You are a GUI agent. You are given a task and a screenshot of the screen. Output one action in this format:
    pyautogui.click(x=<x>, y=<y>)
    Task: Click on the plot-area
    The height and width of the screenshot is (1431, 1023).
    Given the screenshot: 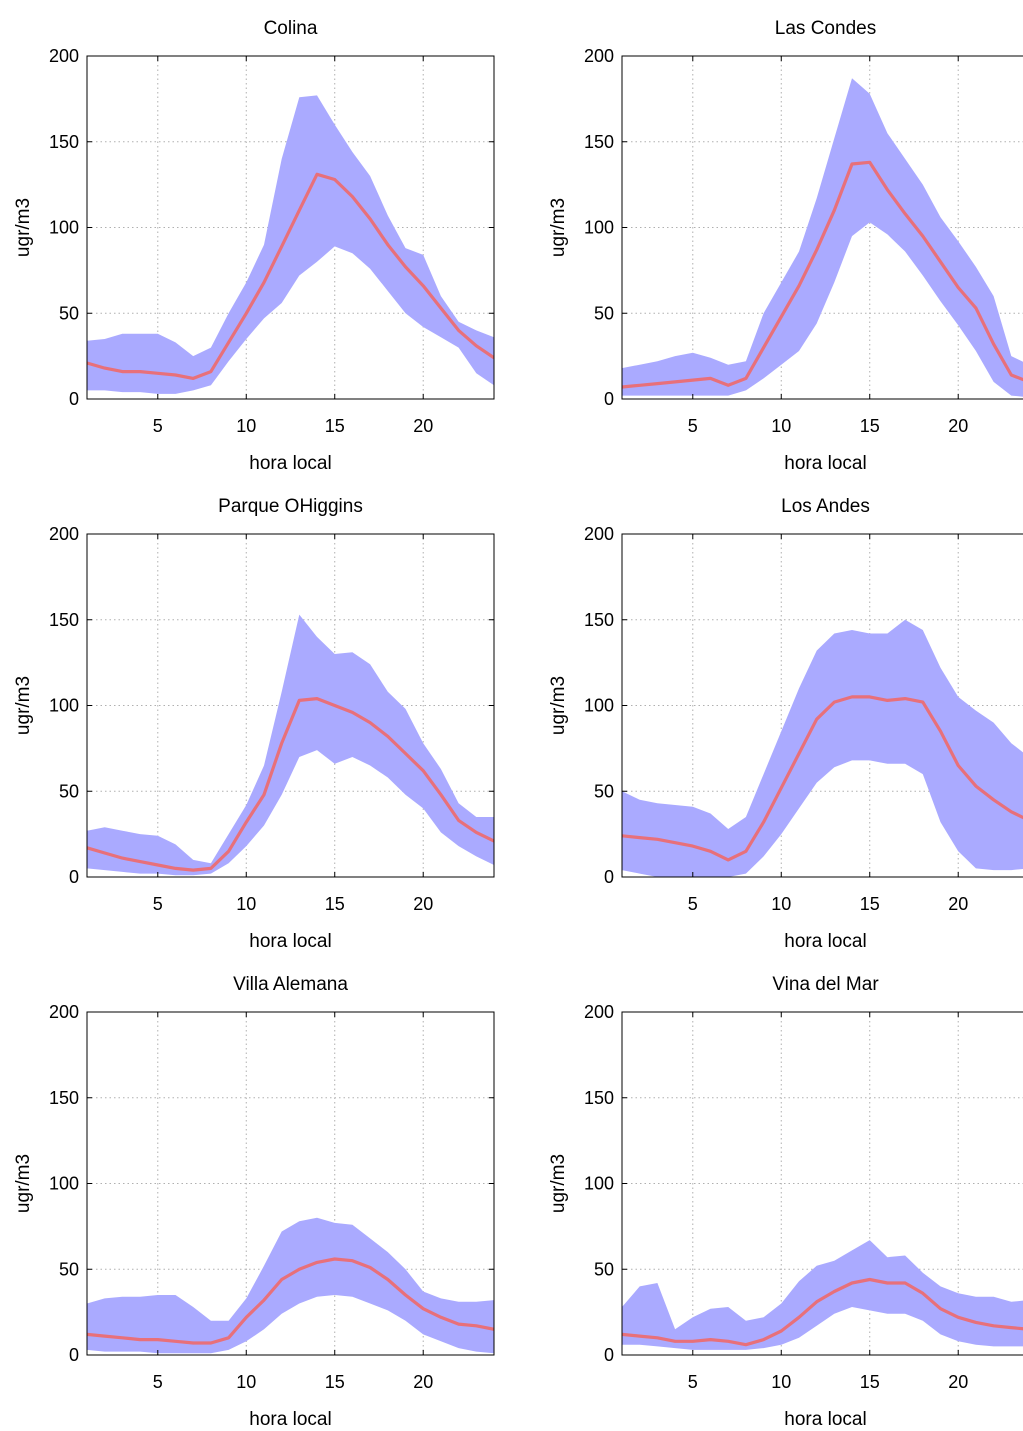 What is the action you would take?
    pyautogui.click(x=290, y=745)
    